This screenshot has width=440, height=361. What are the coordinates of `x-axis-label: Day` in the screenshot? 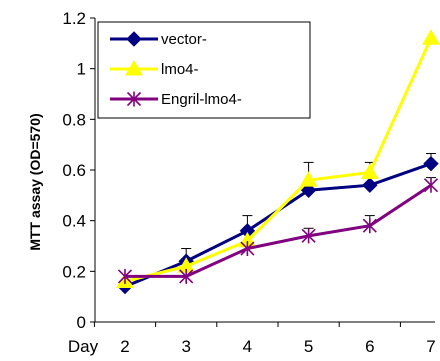 It's located at (83, 346).